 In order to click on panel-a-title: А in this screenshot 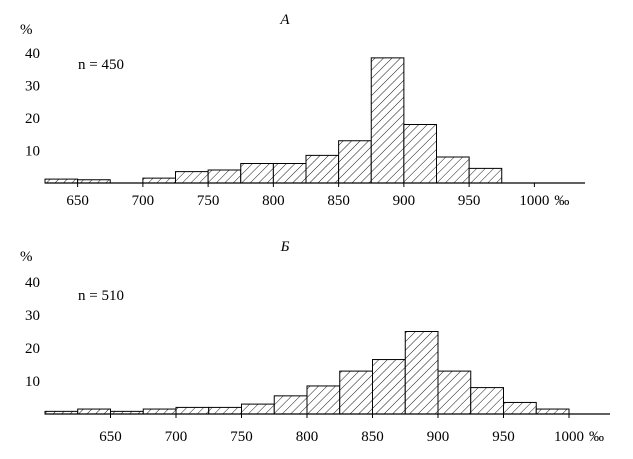, I will do `click(284, 20)`.